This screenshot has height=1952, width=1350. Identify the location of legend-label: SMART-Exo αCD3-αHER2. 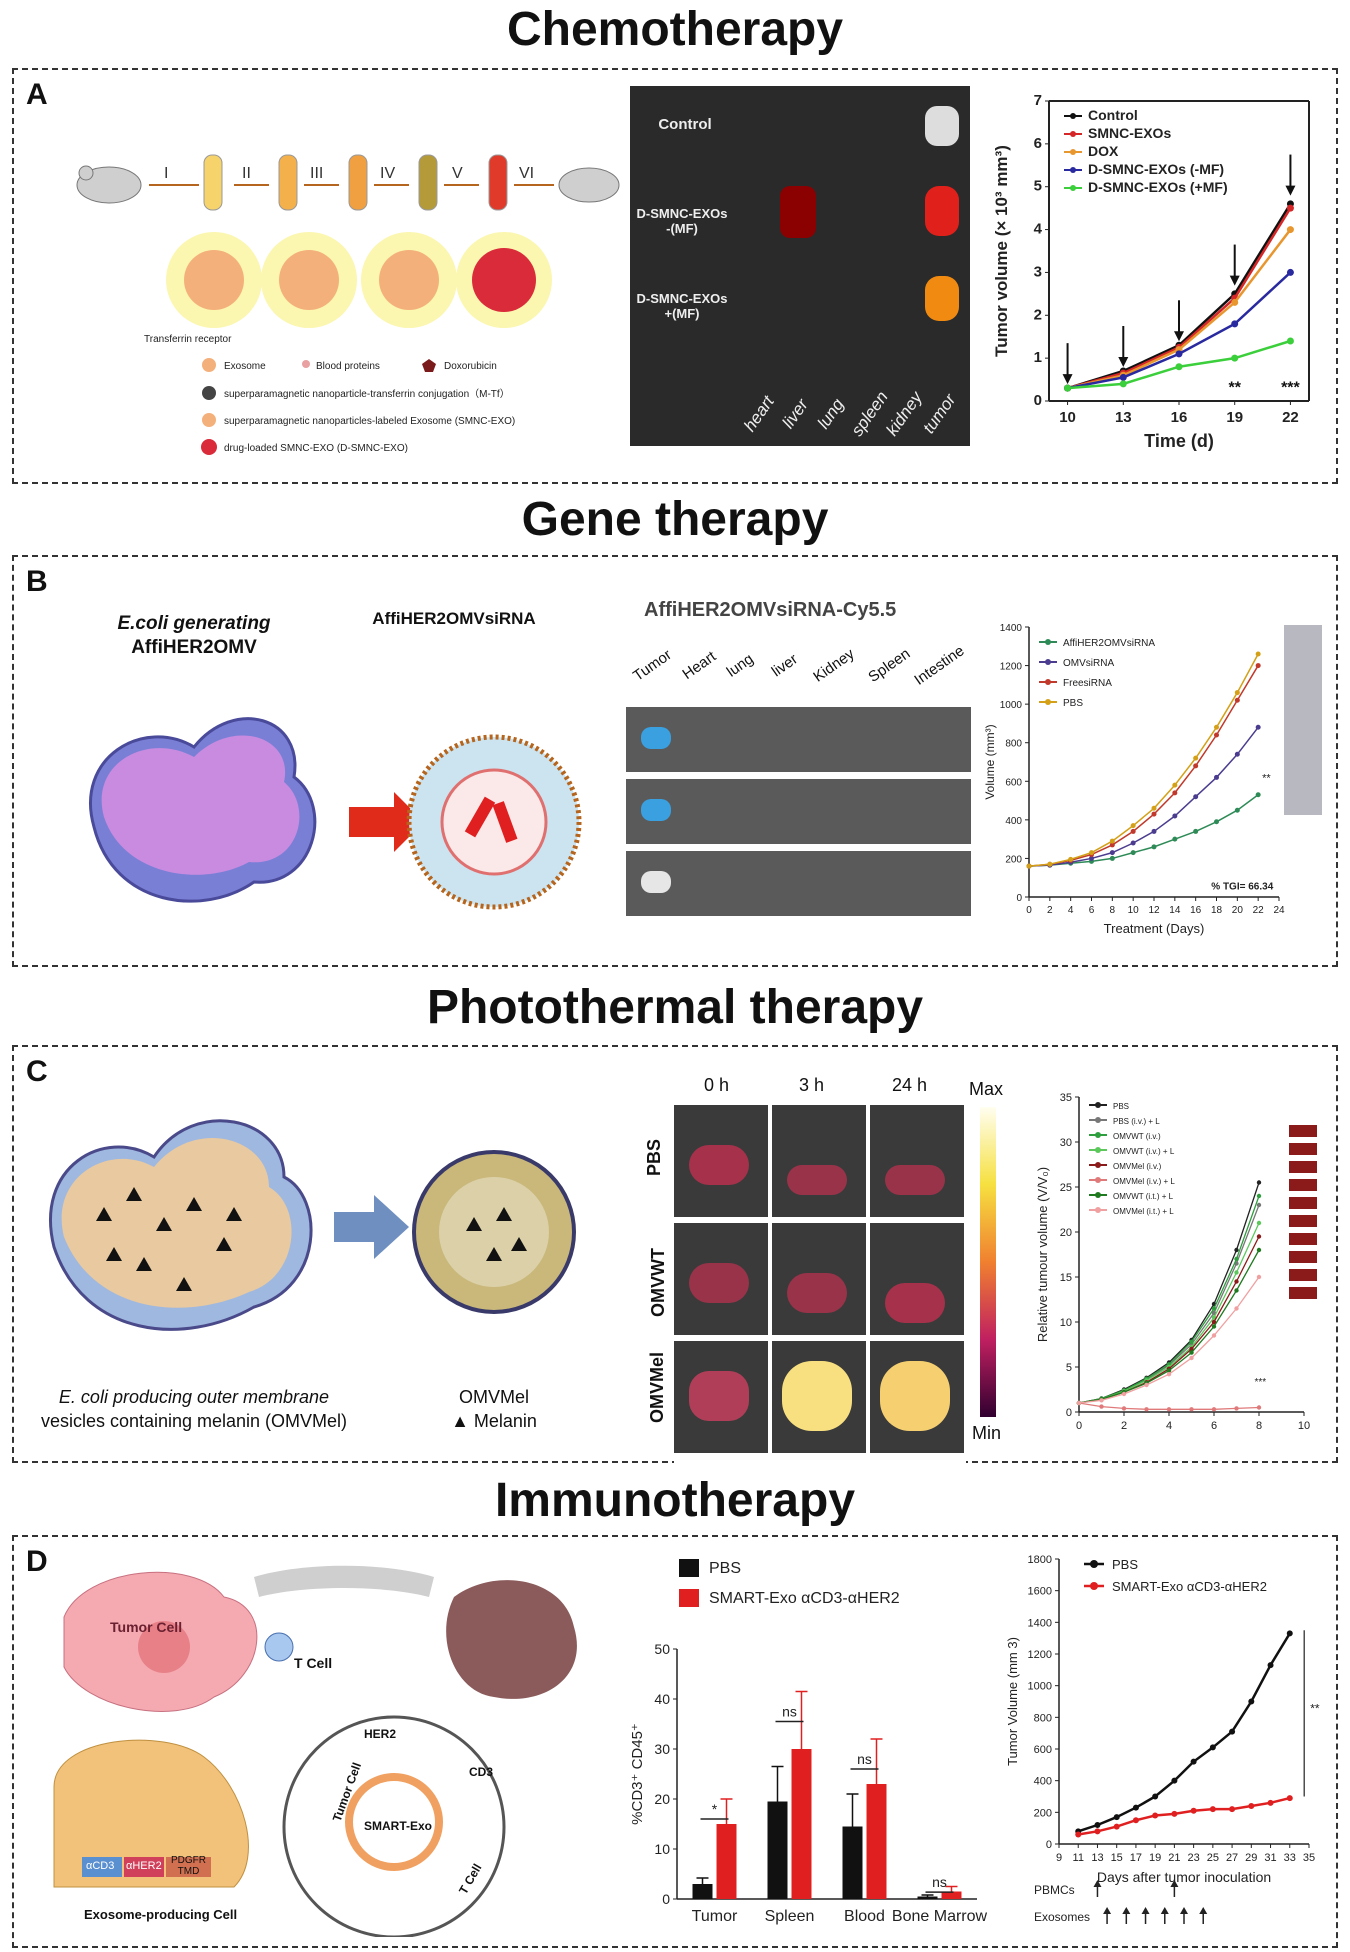
(804, 1598).